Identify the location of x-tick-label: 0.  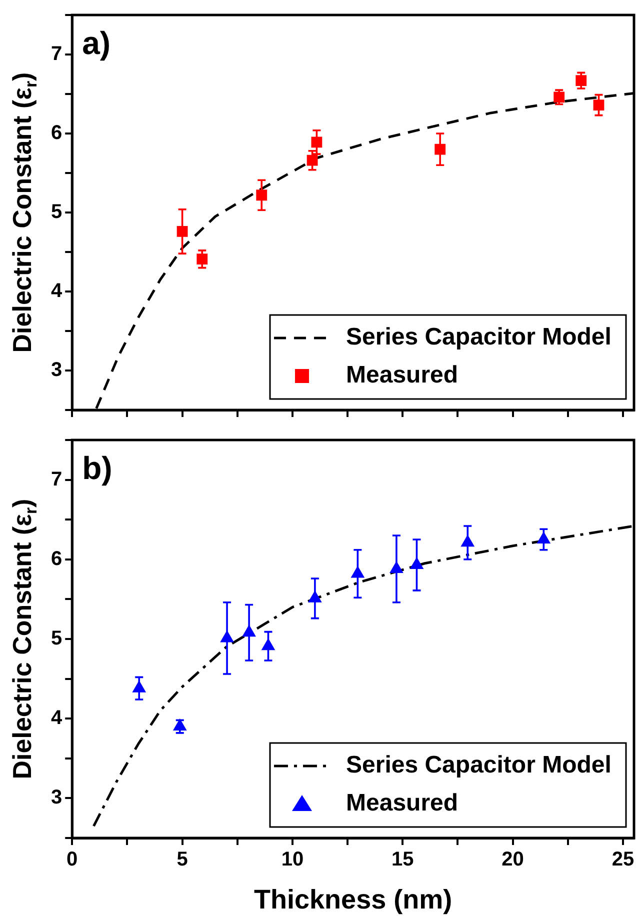
(72, 859).